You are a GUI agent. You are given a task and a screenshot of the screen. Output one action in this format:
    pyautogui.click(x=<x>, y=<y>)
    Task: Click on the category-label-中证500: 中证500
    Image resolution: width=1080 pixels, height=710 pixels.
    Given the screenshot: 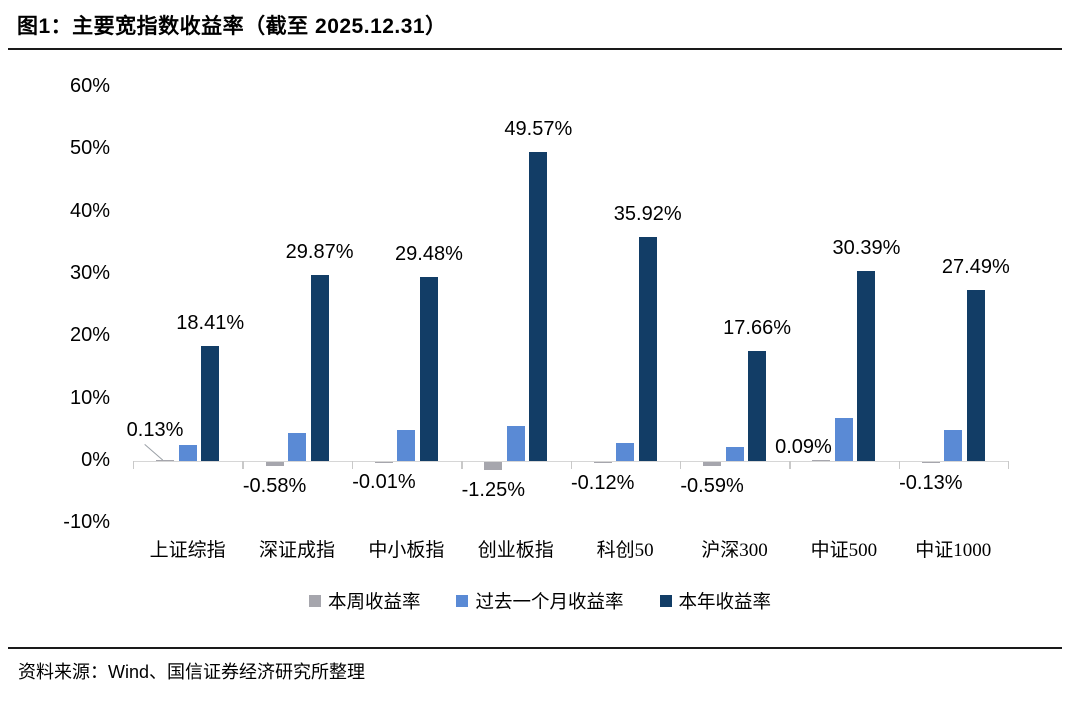 What is the action you would take?
    pyautogui.click(x=844, y=550)
    